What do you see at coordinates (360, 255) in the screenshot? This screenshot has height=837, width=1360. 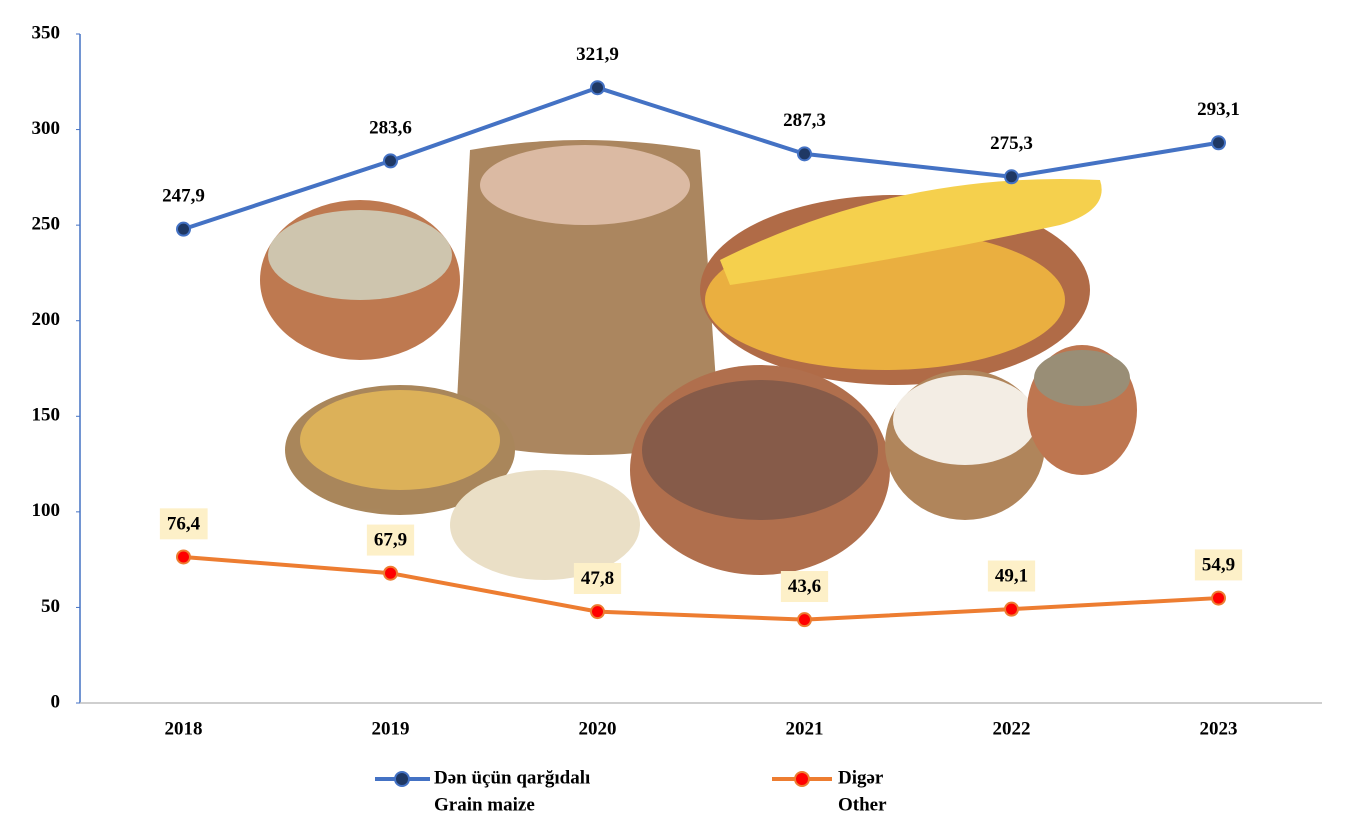 I see `seeds` at bounding box center [360, 255].